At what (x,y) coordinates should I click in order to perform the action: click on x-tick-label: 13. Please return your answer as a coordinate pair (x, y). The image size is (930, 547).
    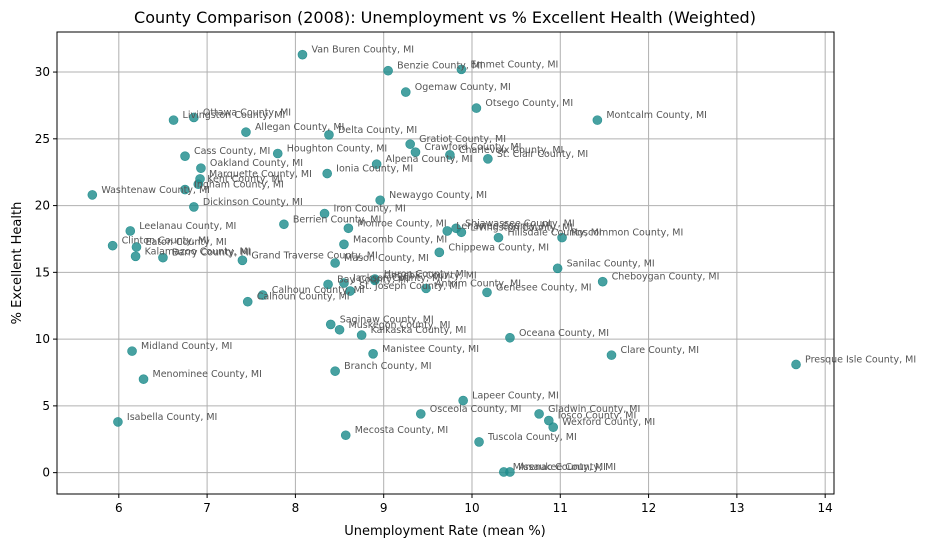
    Looking at the image, I should click on (736, 508).